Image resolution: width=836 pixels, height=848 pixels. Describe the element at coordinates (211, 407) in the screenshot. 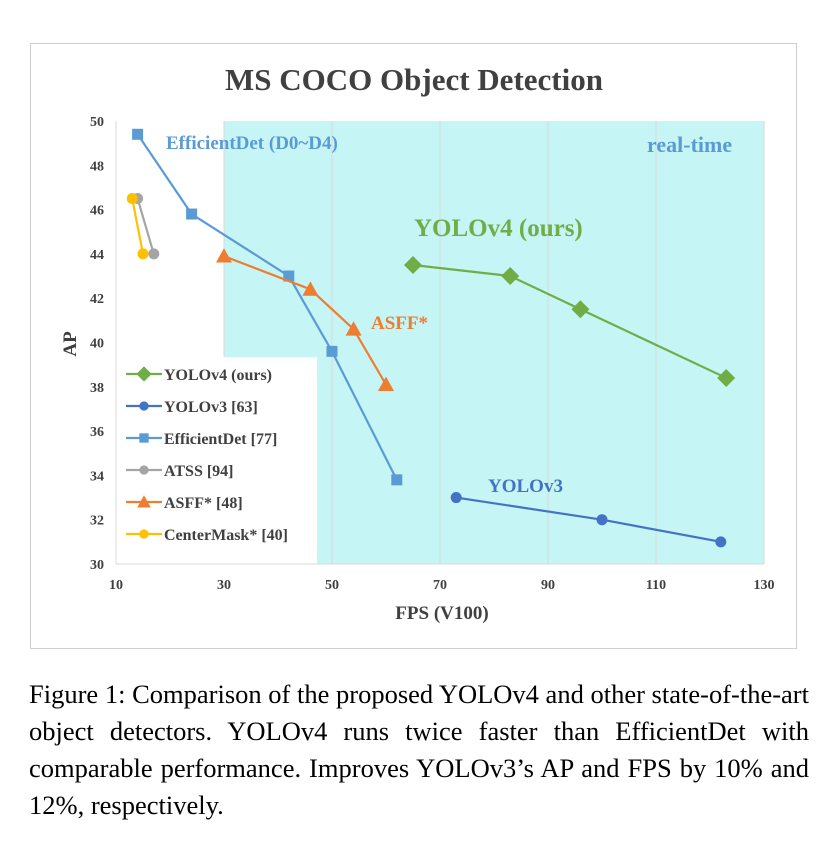

I see `legend-label-yolov3-63: YOLOv3 [63]` at that location.